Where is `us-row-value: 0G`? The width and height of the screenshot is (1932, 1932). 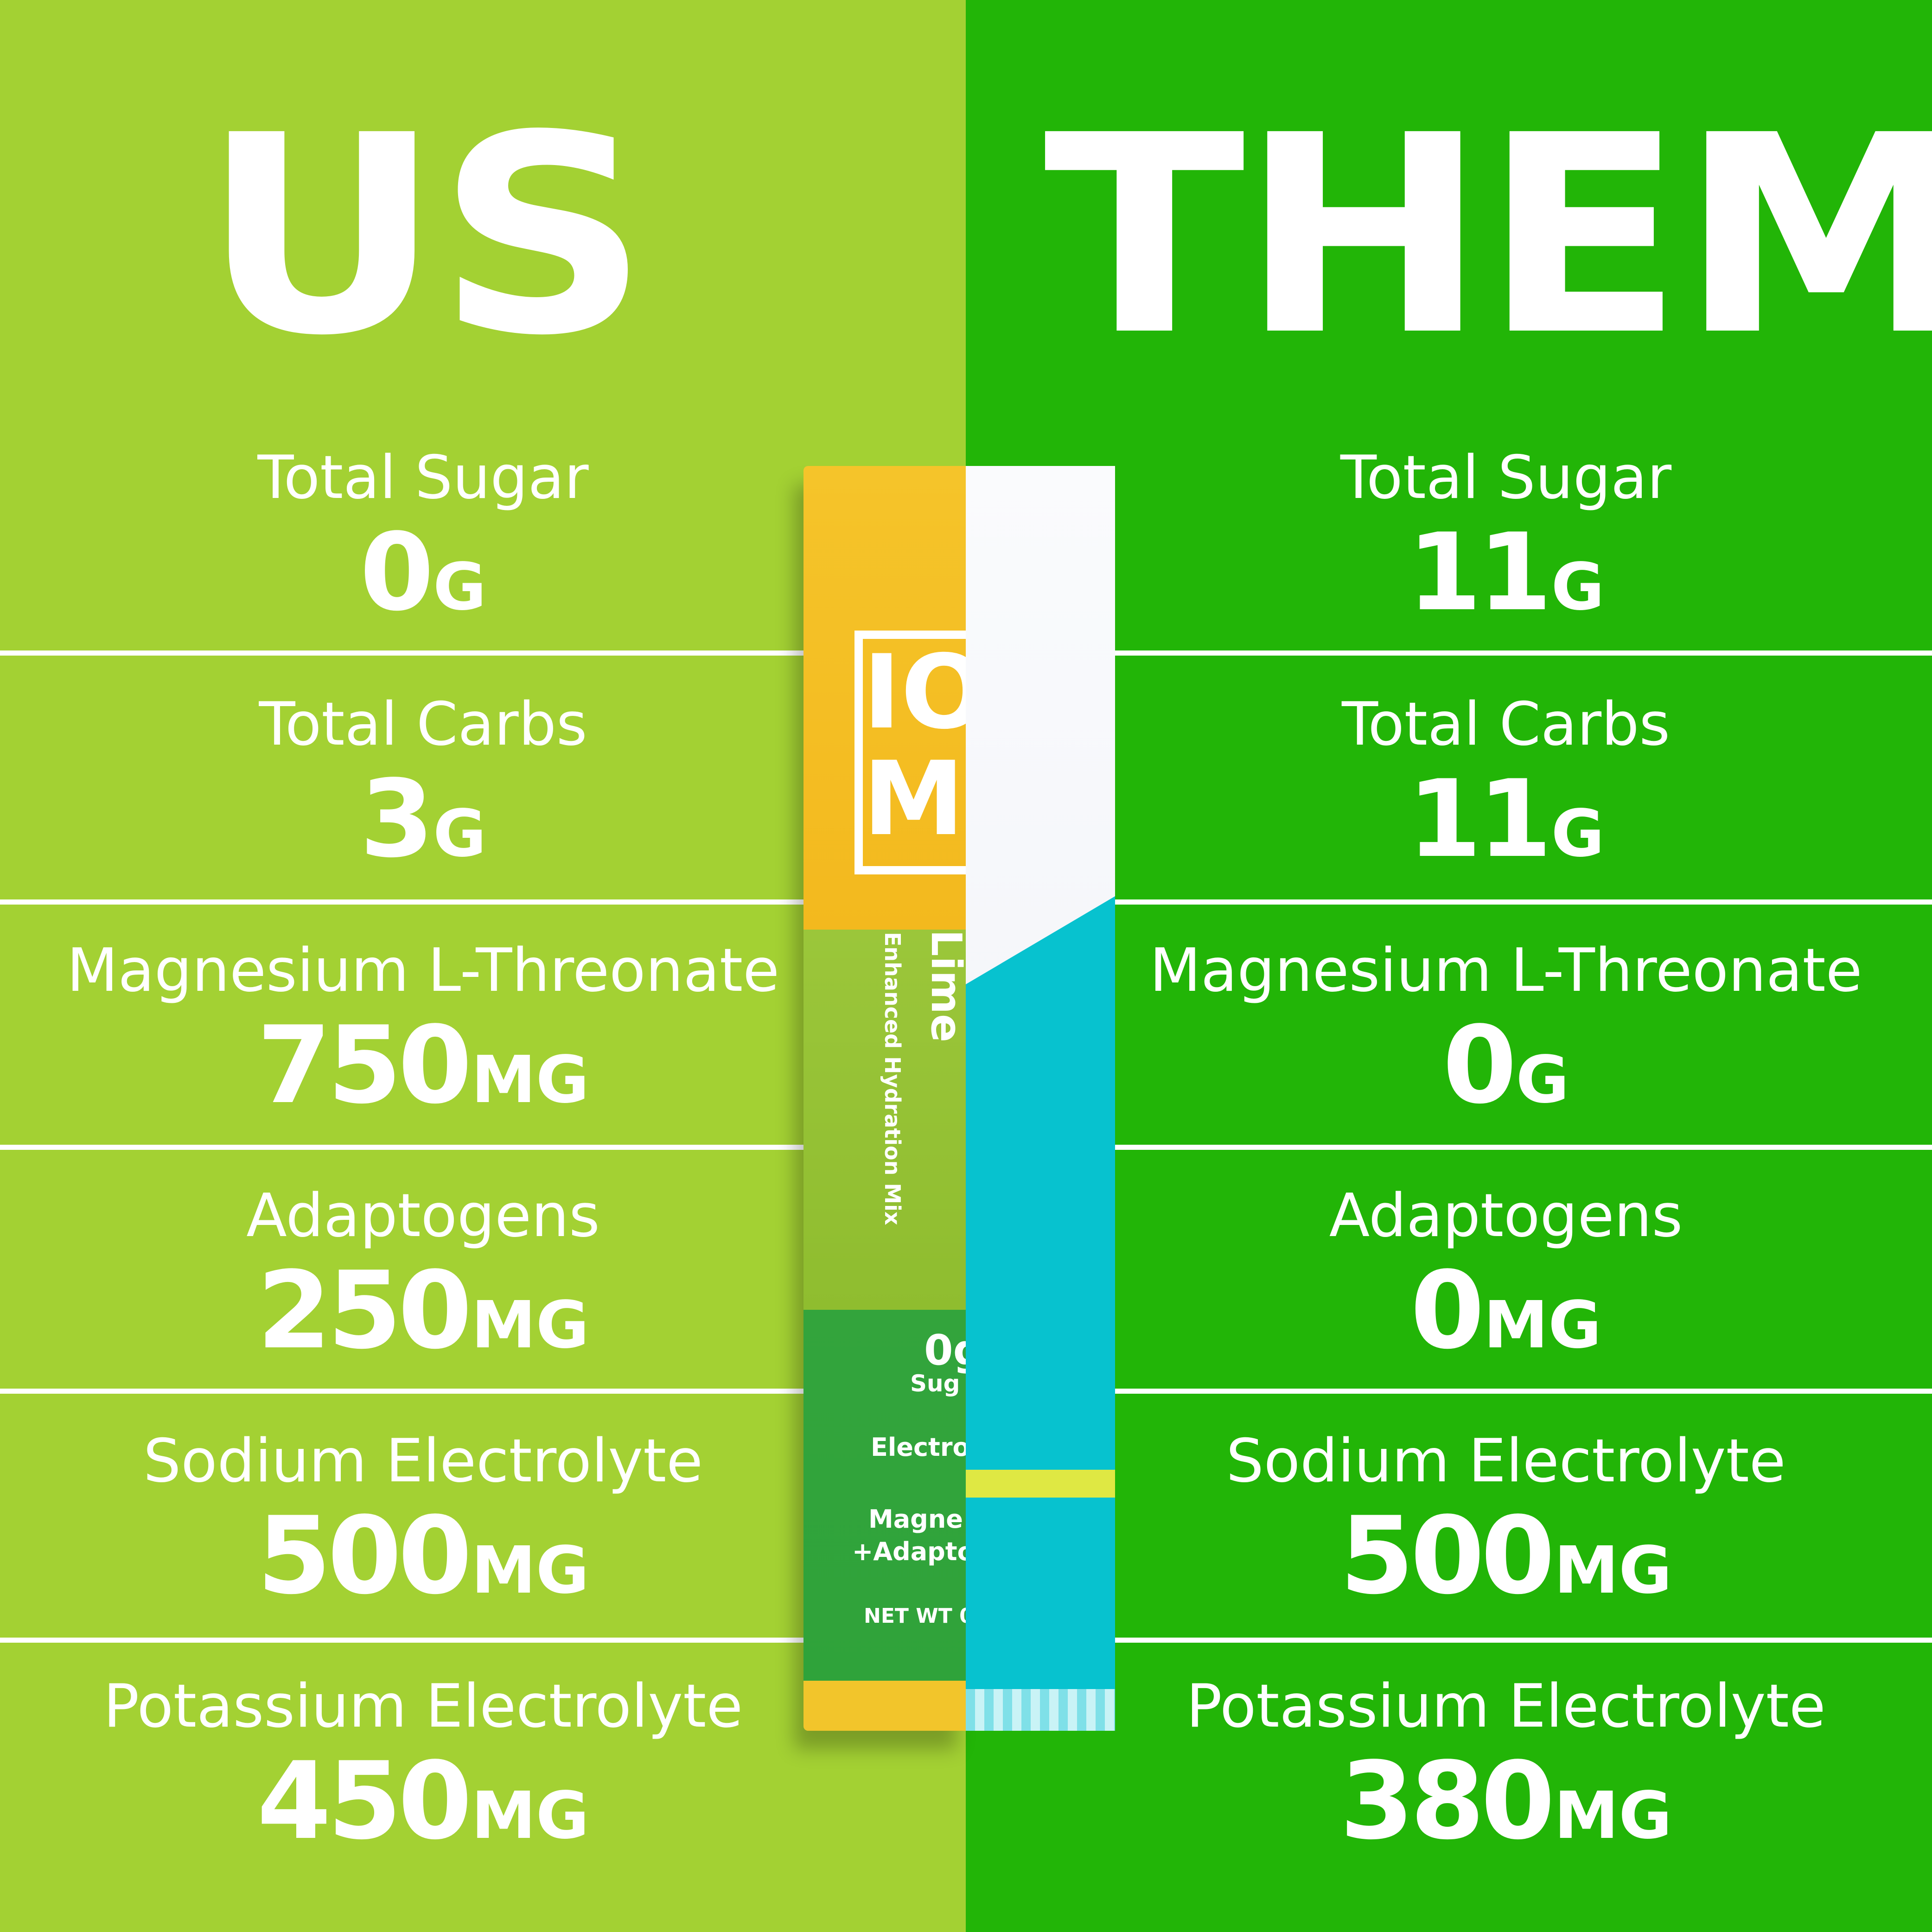
us-row-value: 0G is located at coordinates (423, 580).